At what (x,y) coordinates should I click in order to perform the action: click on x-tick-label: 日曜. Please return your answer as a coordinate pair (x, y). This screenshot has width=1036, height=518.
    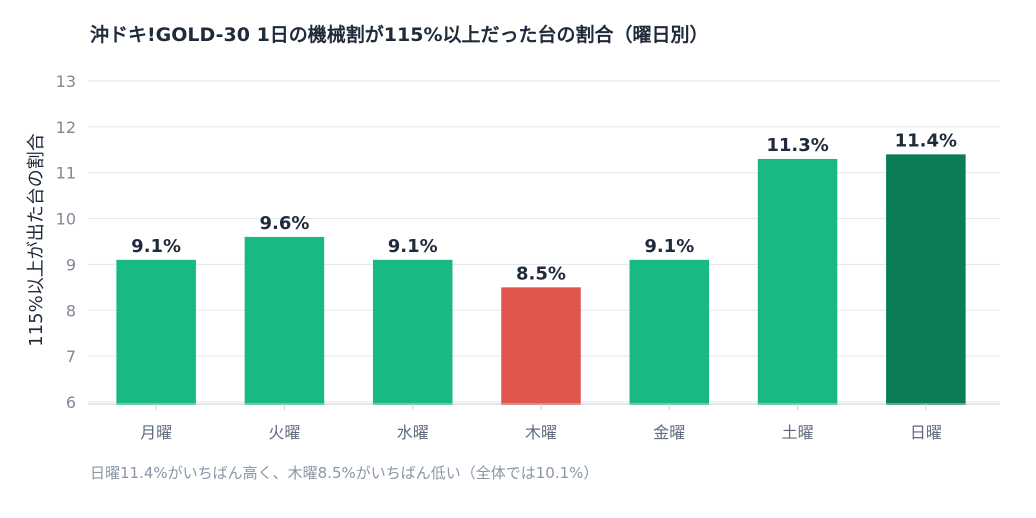
    Looking at the image, I should click on (926, 432).